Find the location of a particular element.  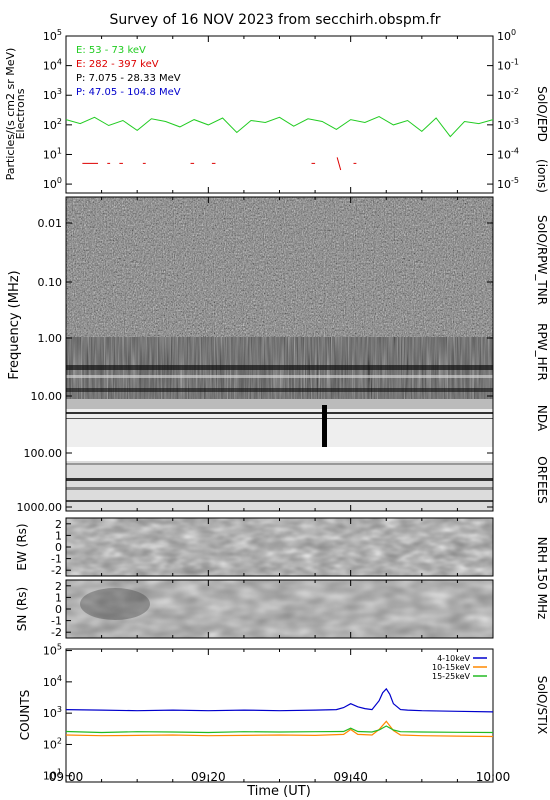

radio-tick-label: 0.01 is located at coordinates (50, 223).